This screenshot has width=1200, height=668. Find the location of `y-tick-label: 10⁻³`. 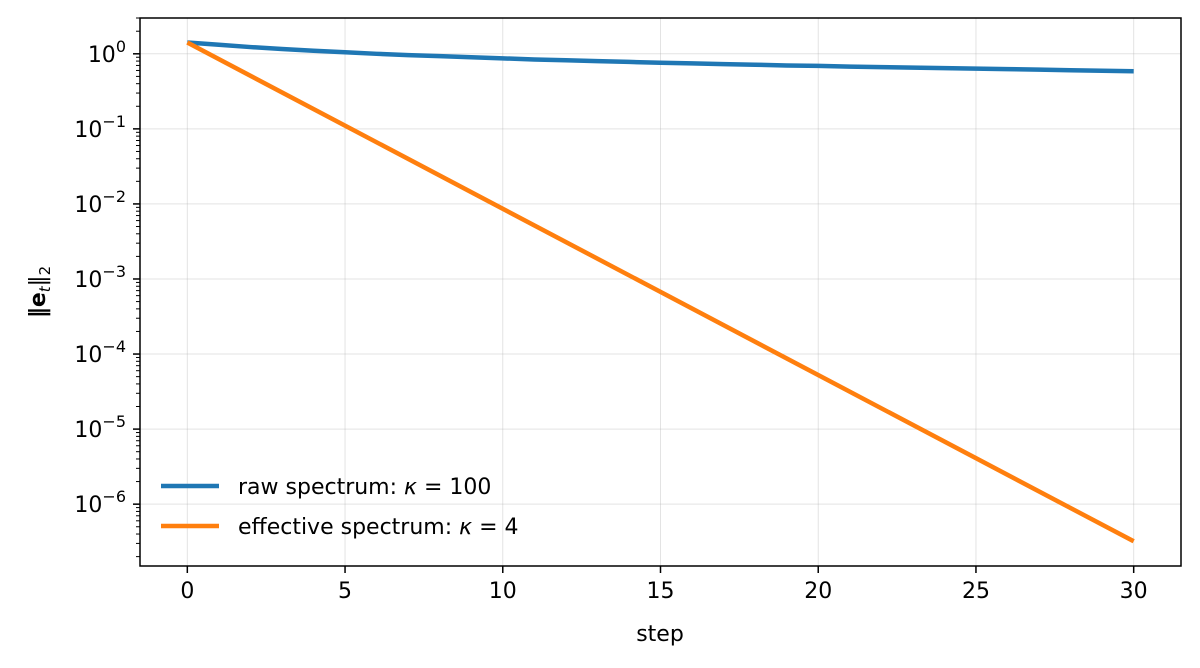

y-tick-label: 10⁻³ is located at coordinates (100, 277).